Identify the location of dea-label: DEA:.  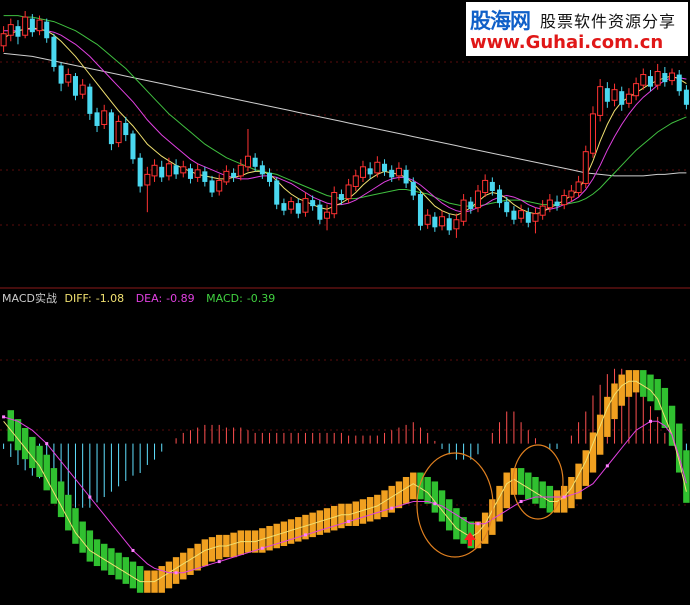
(149, 298).